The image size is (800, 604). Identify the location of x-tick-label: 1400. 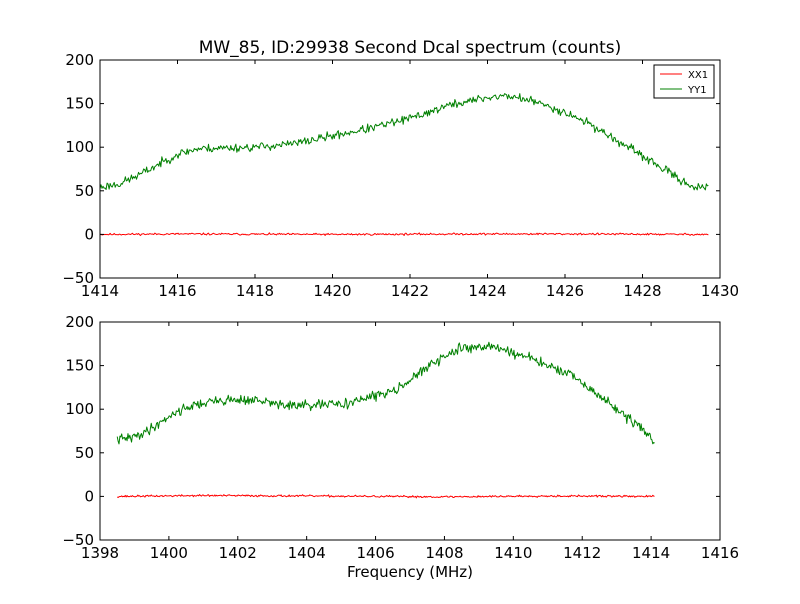
(169, 553).